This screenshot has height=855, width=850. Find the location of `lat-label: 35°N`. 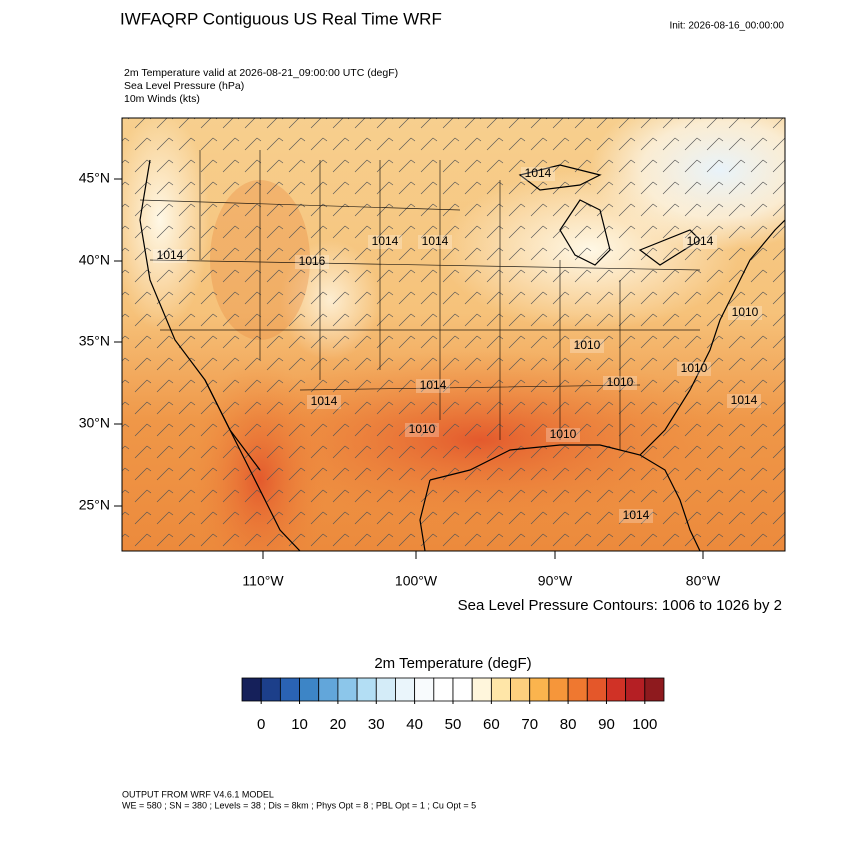

lat-label: 35°N is located at coordinates (94, 341).